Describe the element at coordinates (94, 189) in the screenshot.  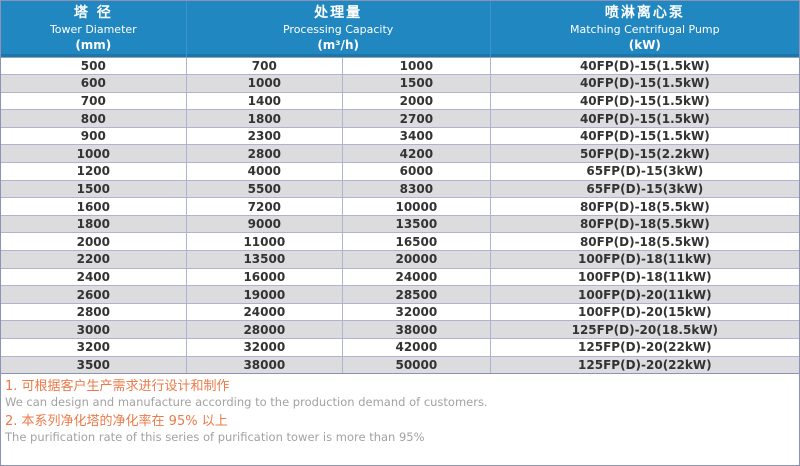
I see `tower-diameter-cell: 1500` at that location.